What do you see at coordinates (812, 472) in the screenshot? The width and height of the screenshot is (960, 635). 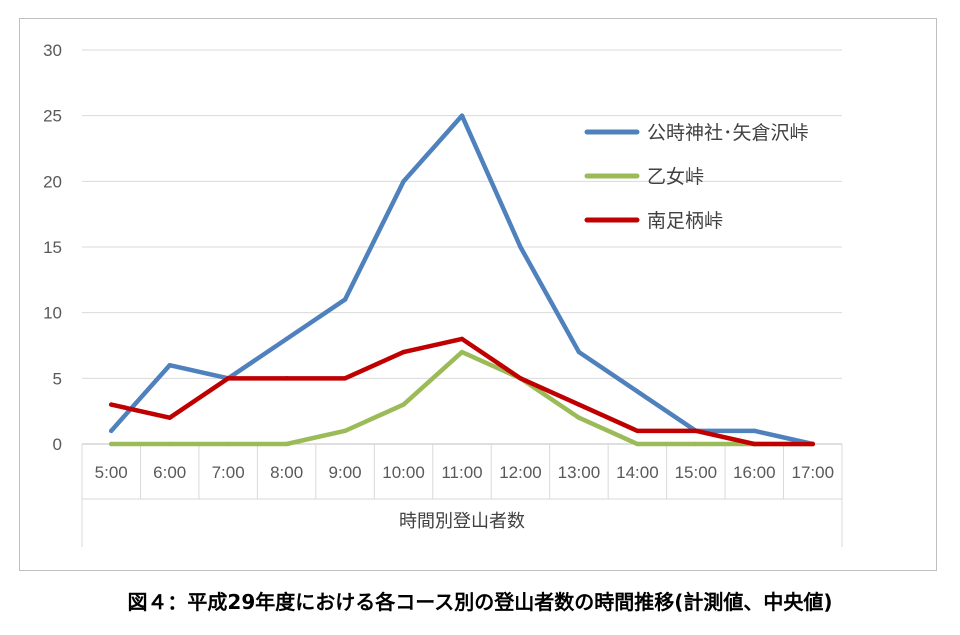 I see `x-tick-label: 17:00` at bounding box center [812, 472].